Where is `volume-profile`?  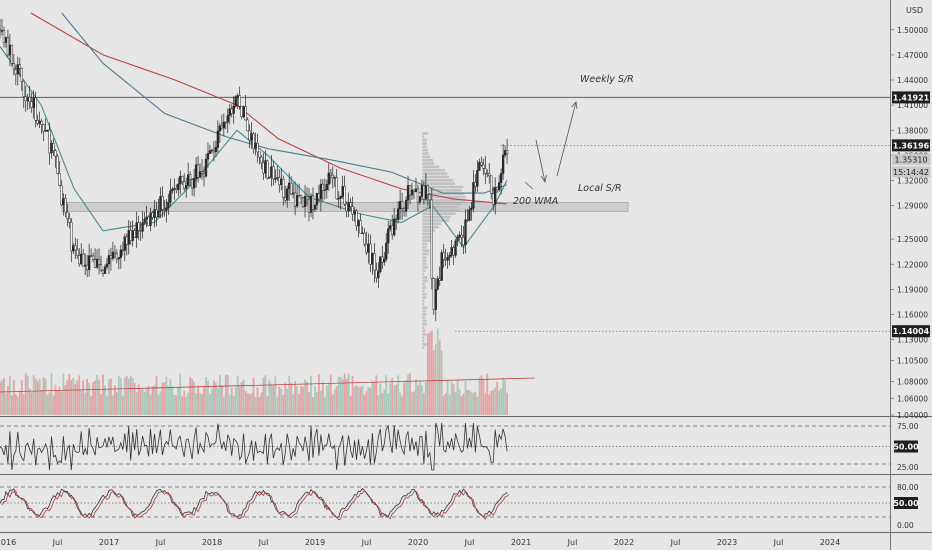 volume-profile is located at coordinates (444, 241).